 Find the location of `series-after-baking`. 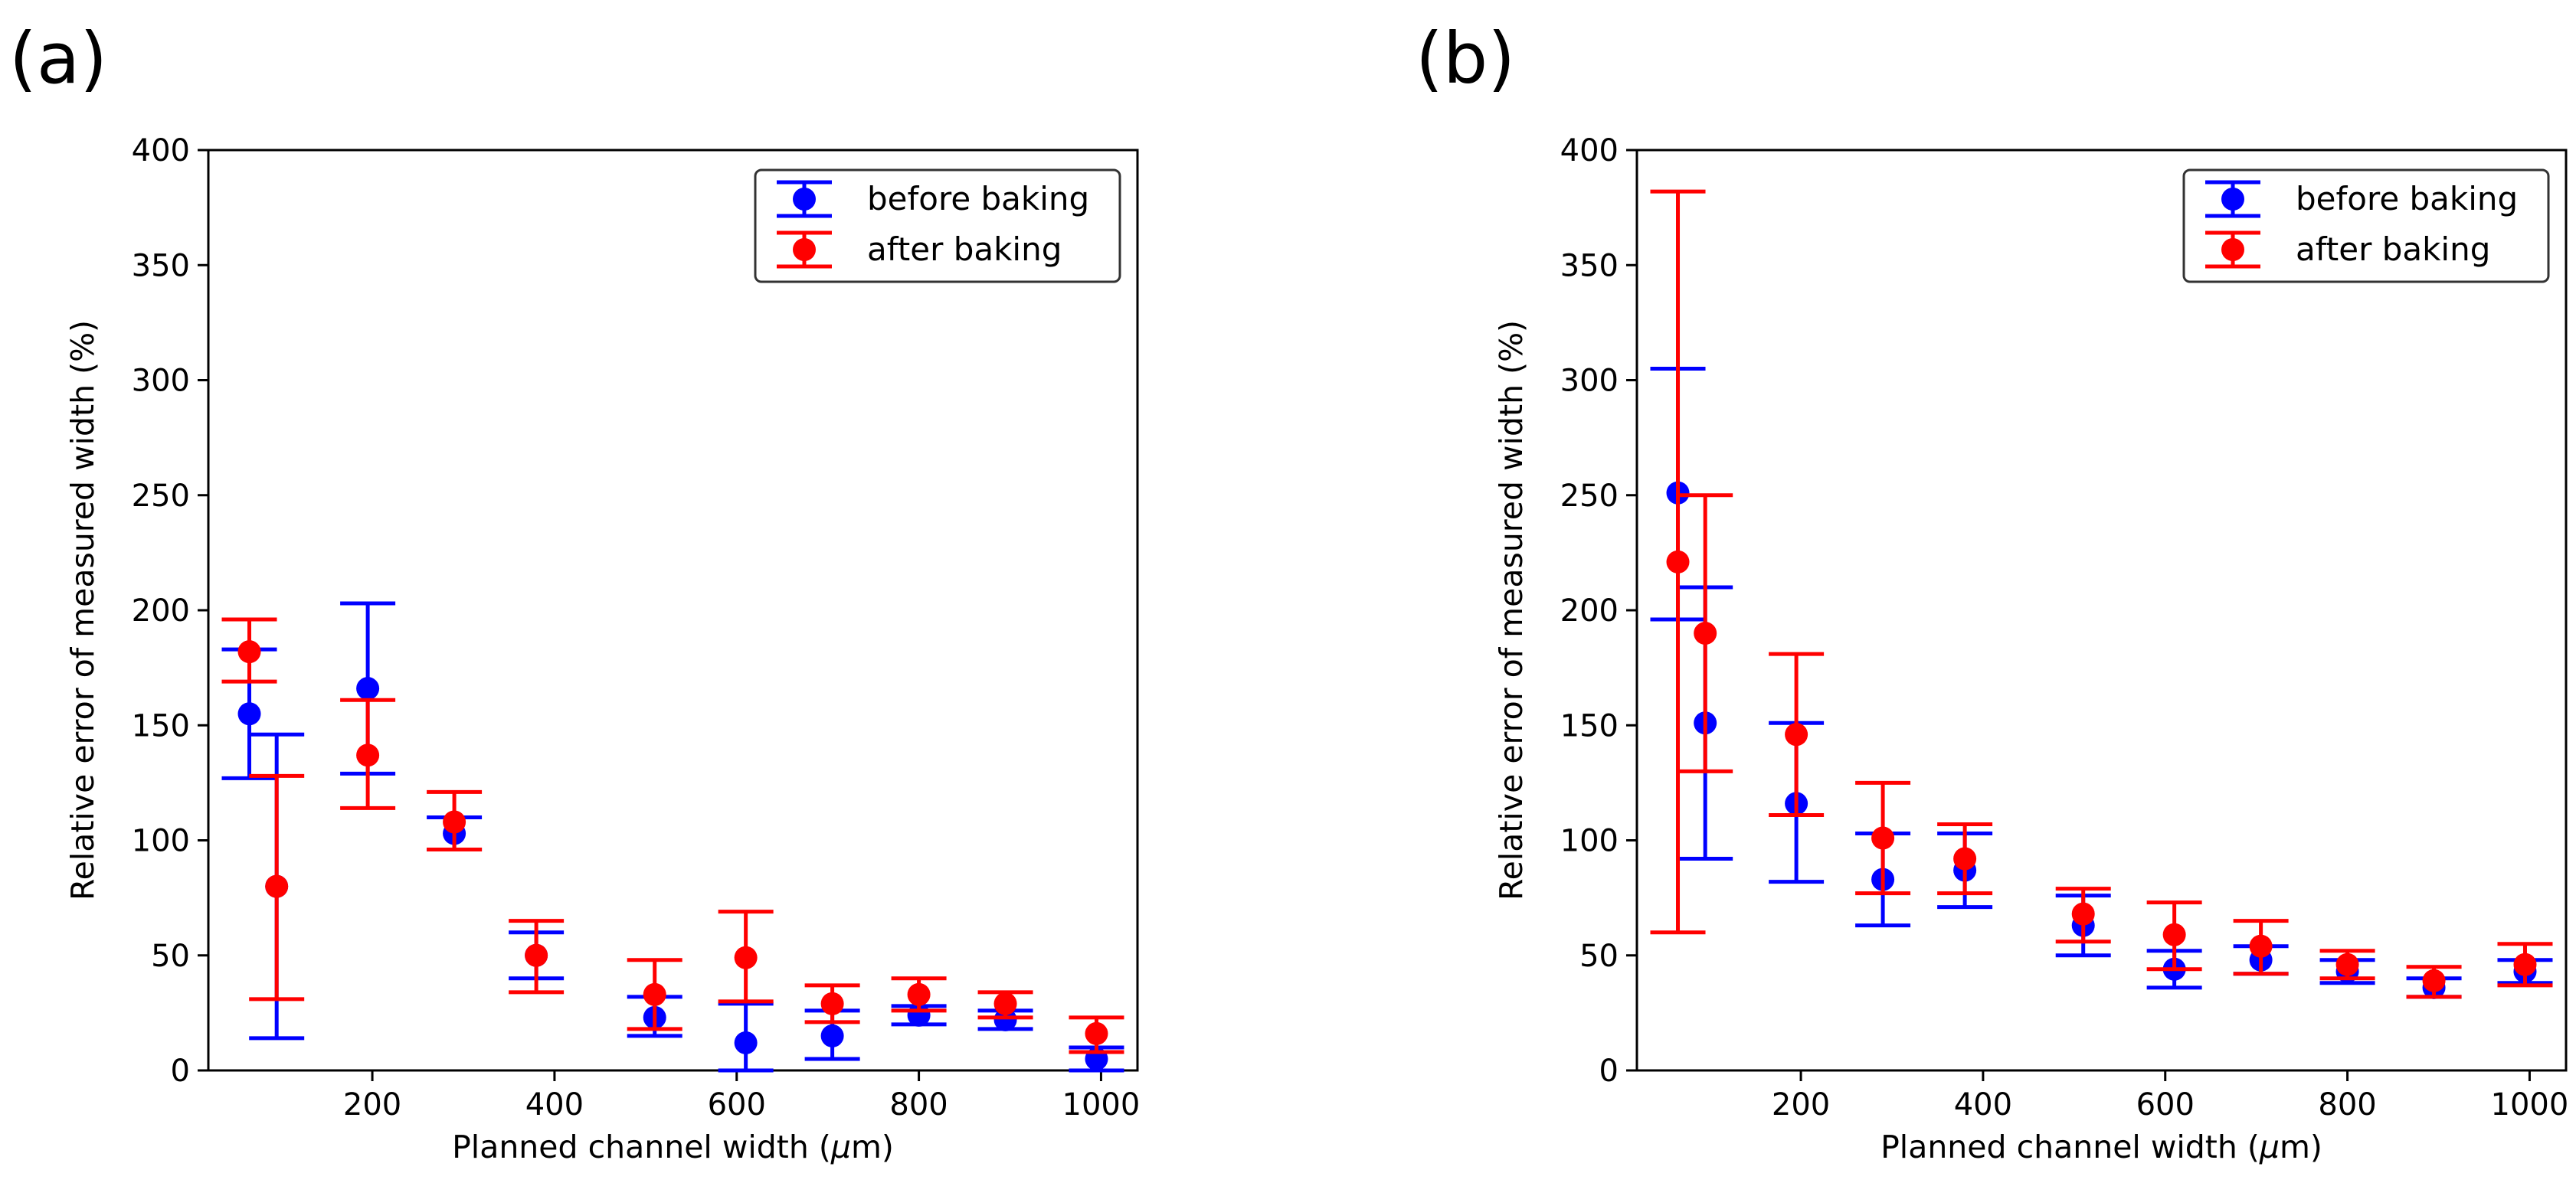

series-after-baking is located at coordinates (672, 835).